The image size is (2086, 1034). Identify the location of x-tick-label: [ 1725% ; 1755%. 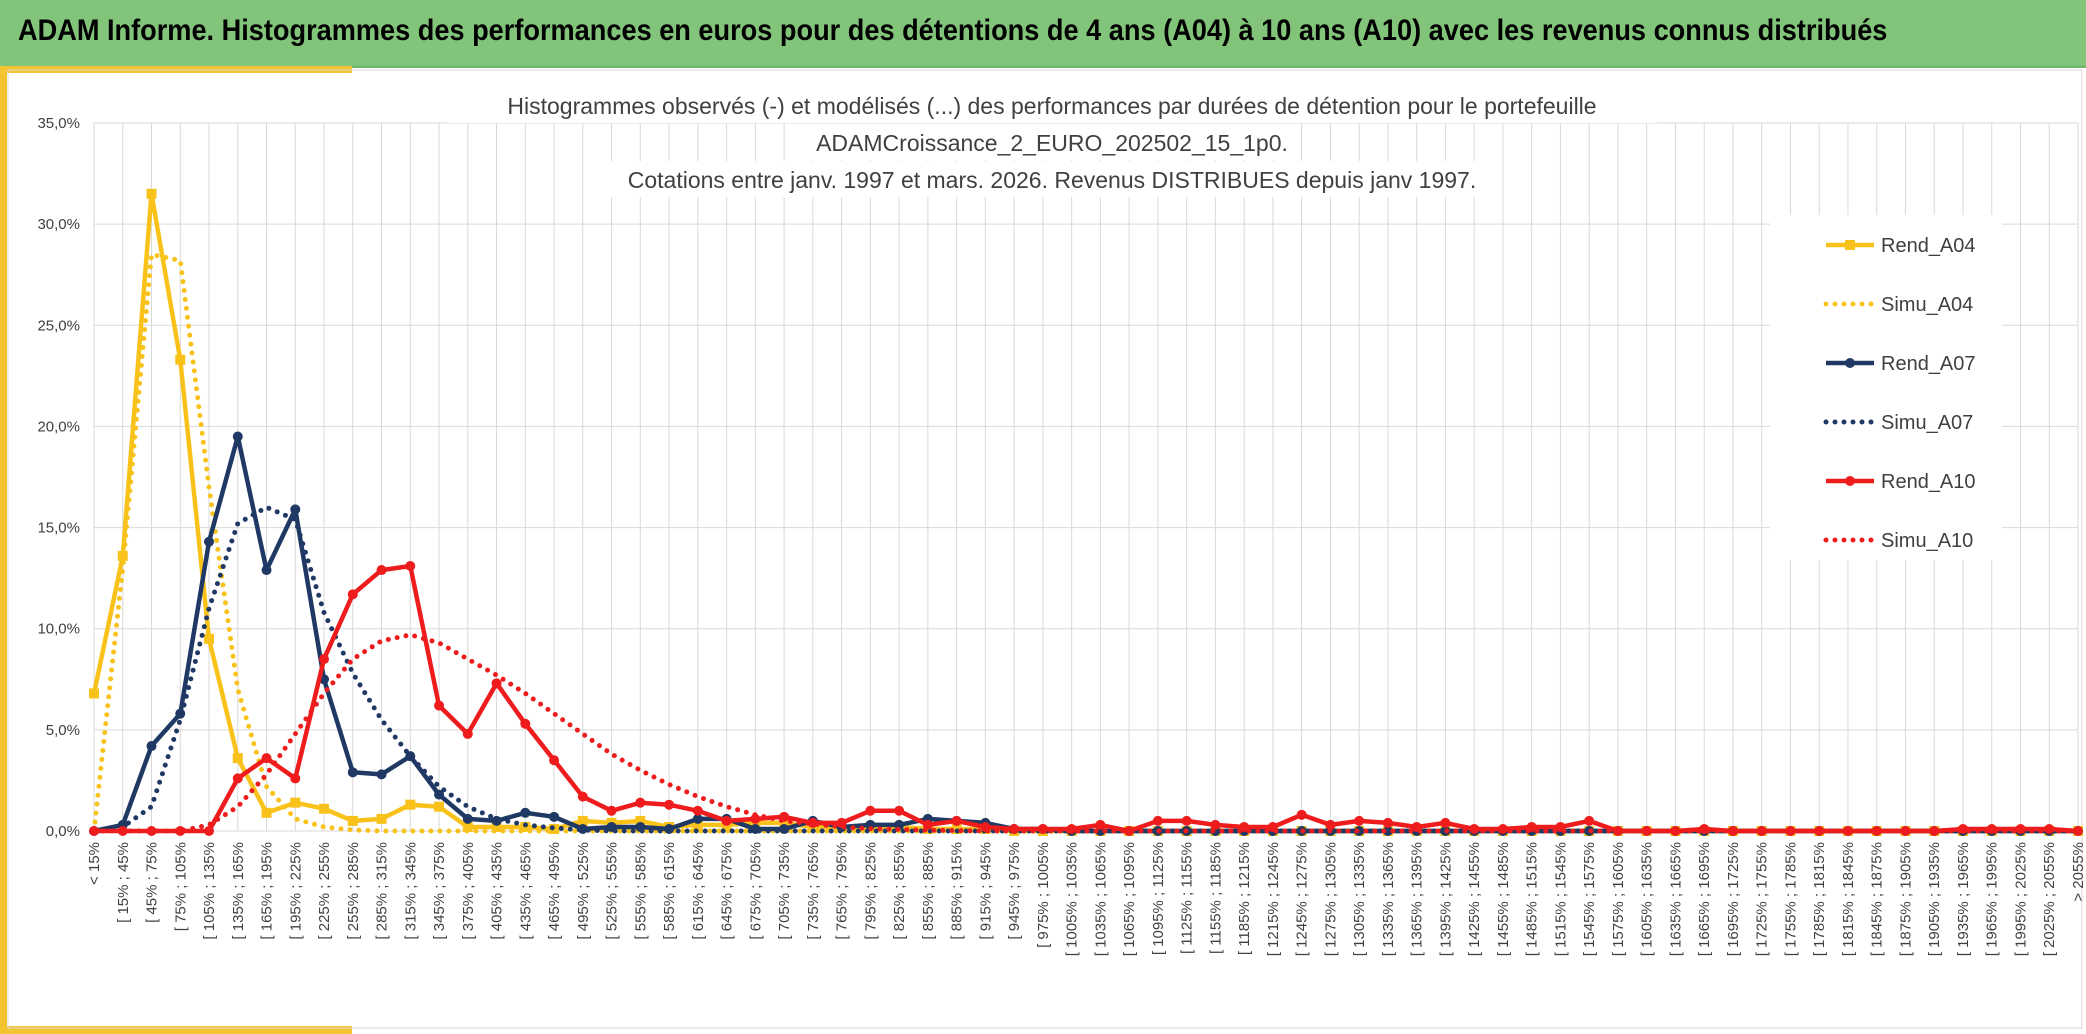
(1762, 899).